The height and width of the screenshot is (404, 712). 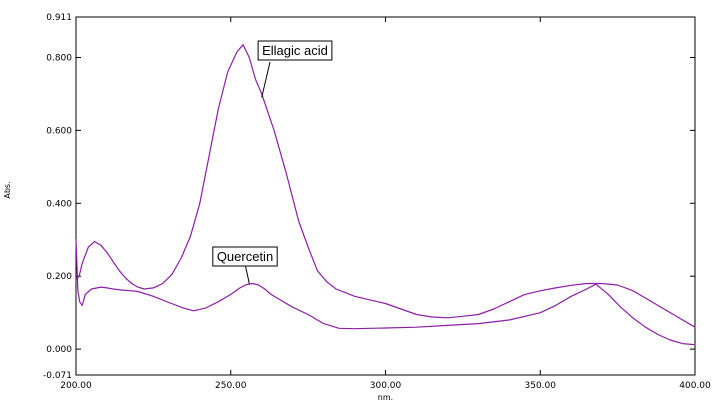 I want to click on x-tick-label: 200.00, so click(x=76, y=386).